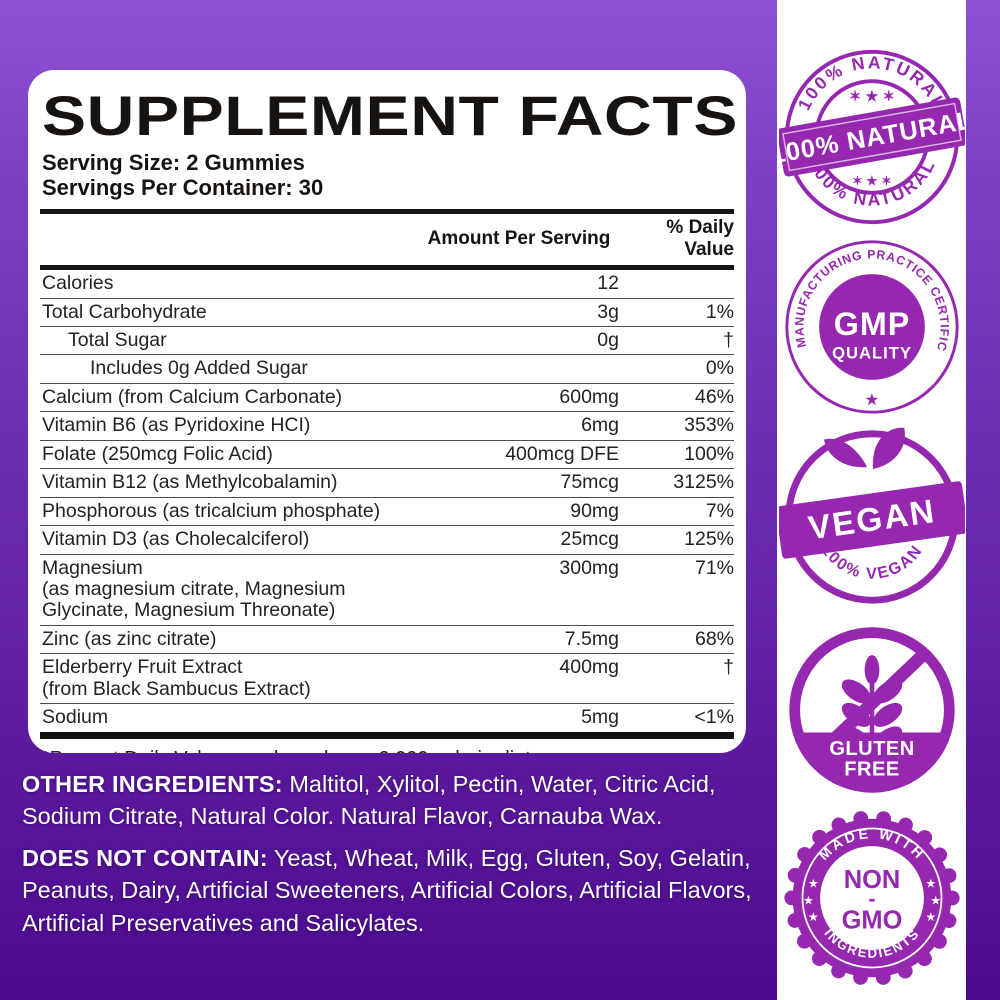 This screenshot has height=1000, width=1000. What do you see at coordinates (176, 425) in the screenshot?
I see `nutrient-name: Vitamin B6 (as Pyridoxine HCI)` at bounding box center [176, 425].